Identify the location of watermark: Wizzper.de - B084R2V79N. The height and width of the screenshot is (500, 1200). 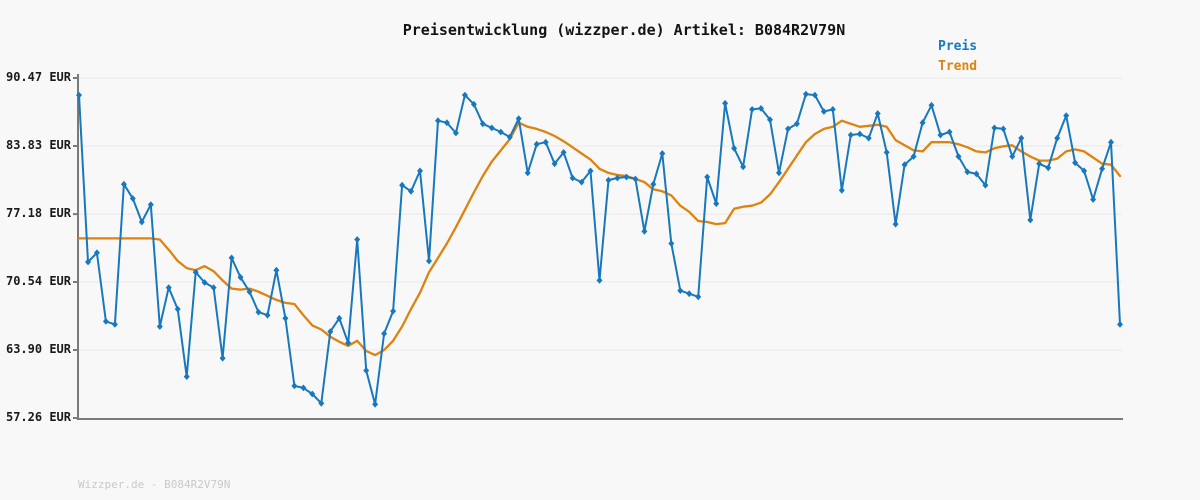
(154, 484).